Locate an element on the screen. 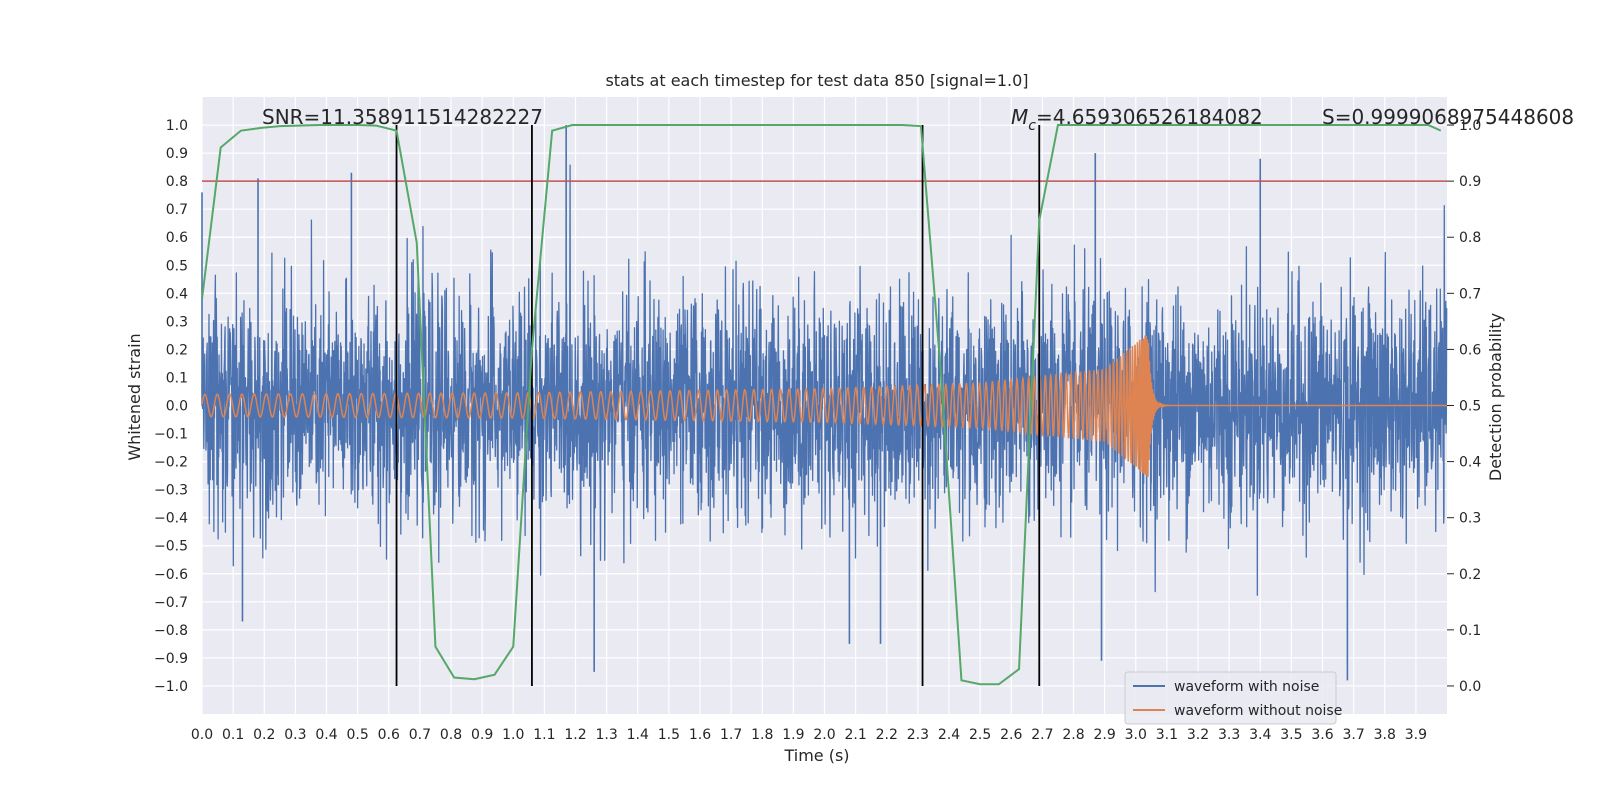  x-tick-label: 0.5 is located at coordinates (357, 735).